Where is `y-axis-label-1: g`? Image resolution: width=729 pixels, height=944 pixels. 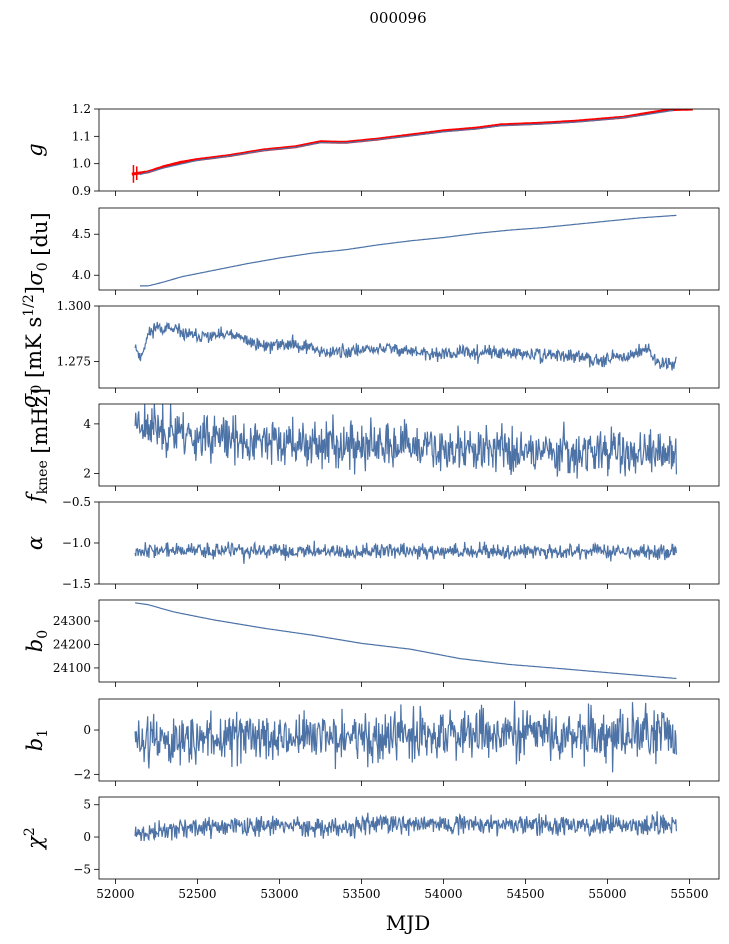 y-axis-label-1: g is located at coordinates (35, 149).